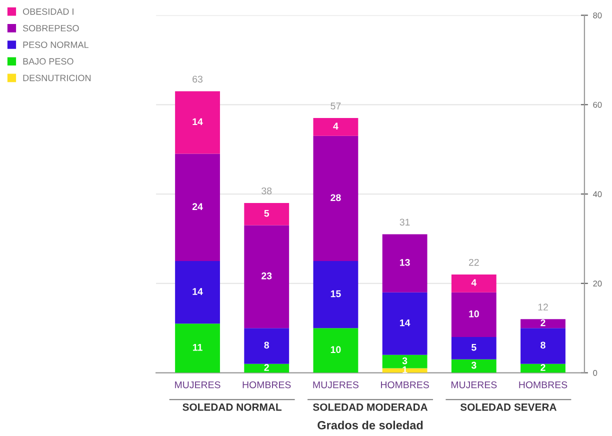 The height and width of the screenshot is (436, 612). Describe the element at coordinates (543, 307) in the screenshot. I see `total-label: 12` at that location.